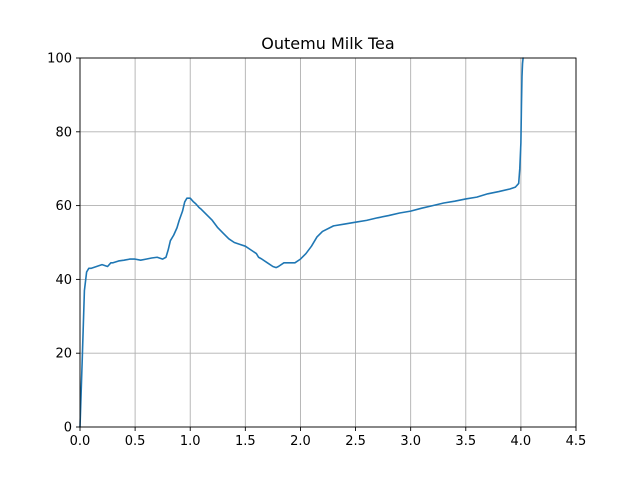 The image size is (640, 480). I want to click on y-tick-label: 80, so click(63, 132).